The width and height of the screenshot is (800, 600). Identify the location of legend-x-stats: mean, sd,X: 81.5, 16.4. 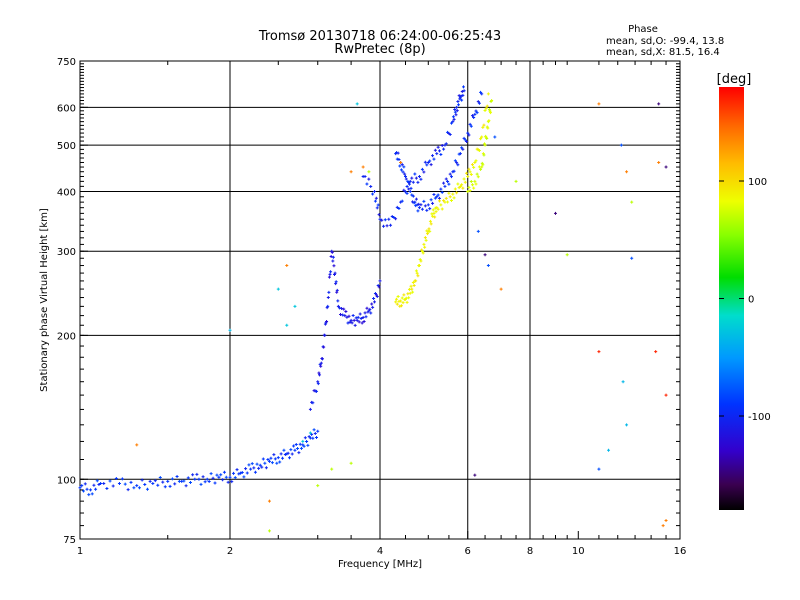
(663, 52).